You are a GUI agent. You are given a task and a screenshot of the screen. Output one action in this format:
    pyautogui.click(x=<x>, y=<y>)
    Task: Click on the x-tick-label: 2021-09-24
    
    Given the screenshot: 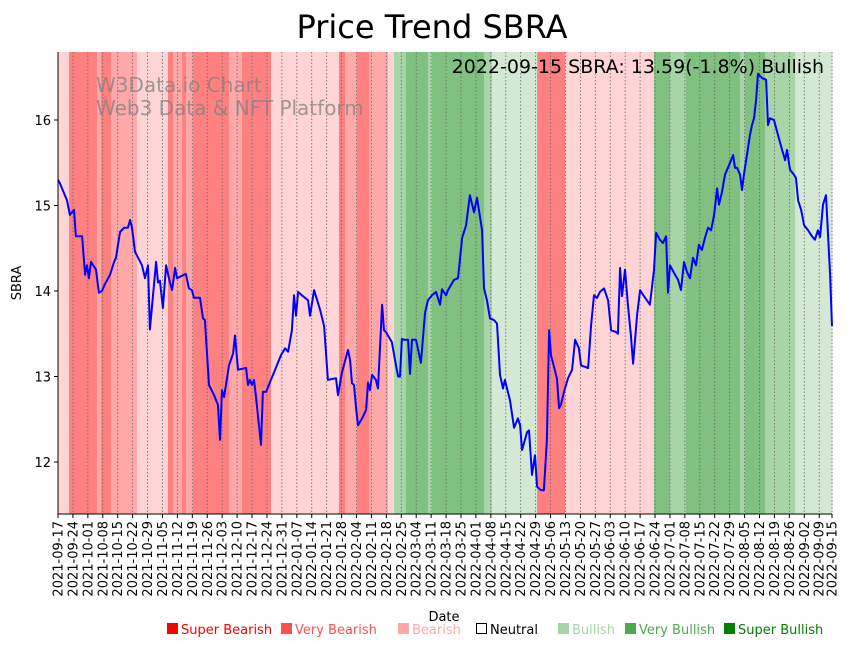 What is the action you would take?
    pyautogui.click(x=73, y=559)
    